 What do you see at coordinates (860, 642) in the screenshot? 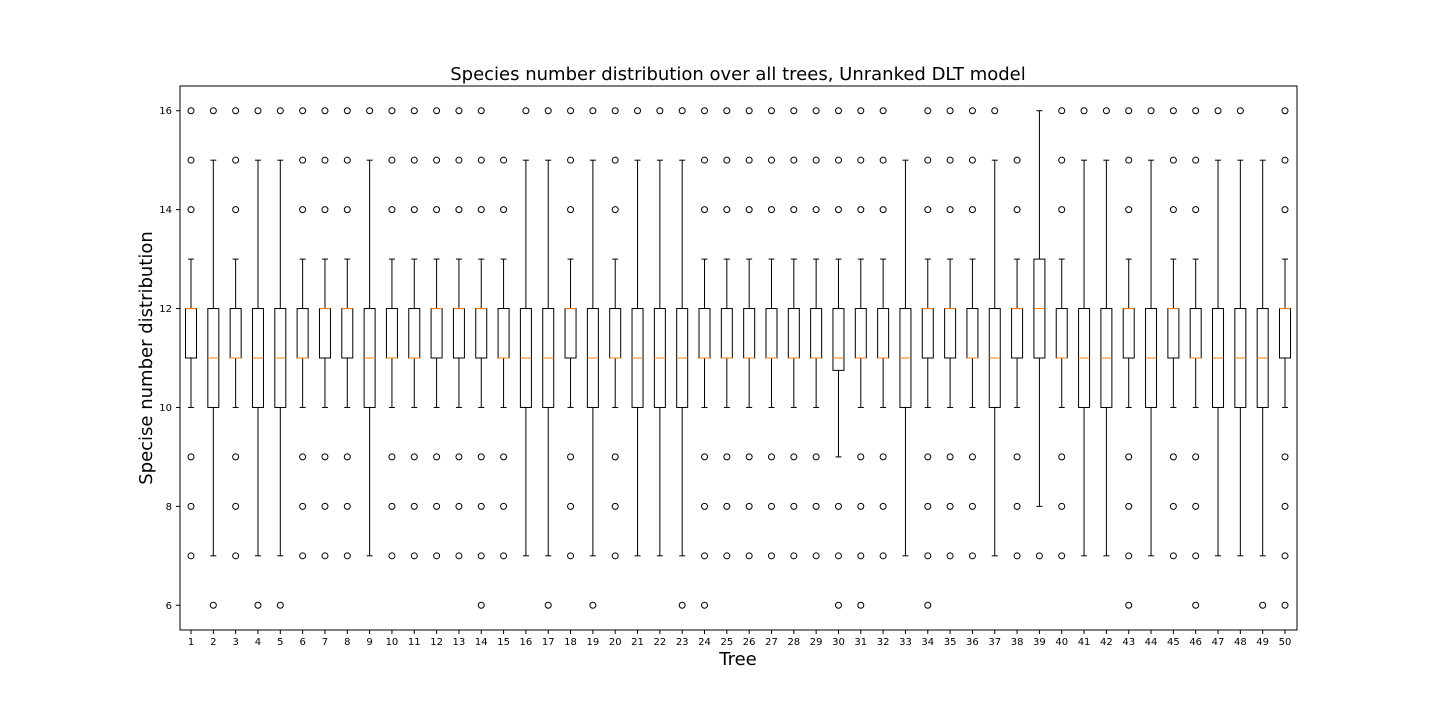
I see `x-tick-label: 31` at bounding box center [860, 642].